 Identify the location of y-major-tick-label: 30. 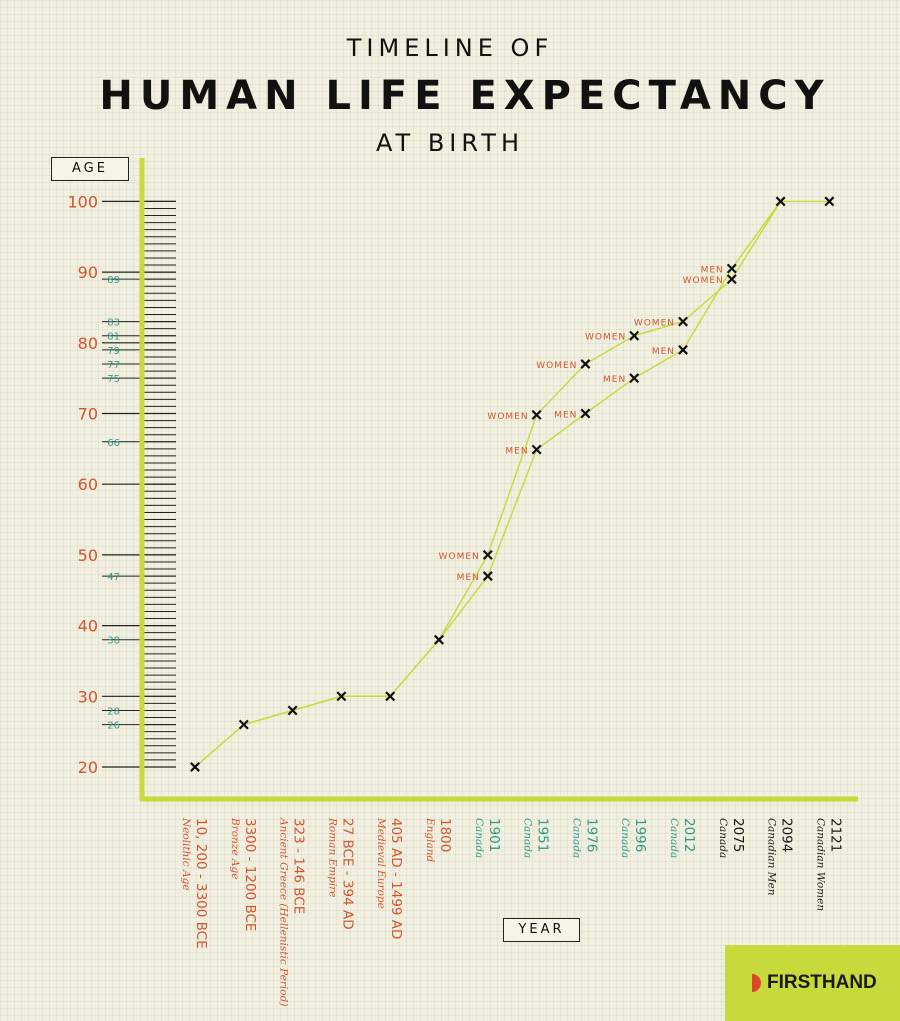
(88, 696).